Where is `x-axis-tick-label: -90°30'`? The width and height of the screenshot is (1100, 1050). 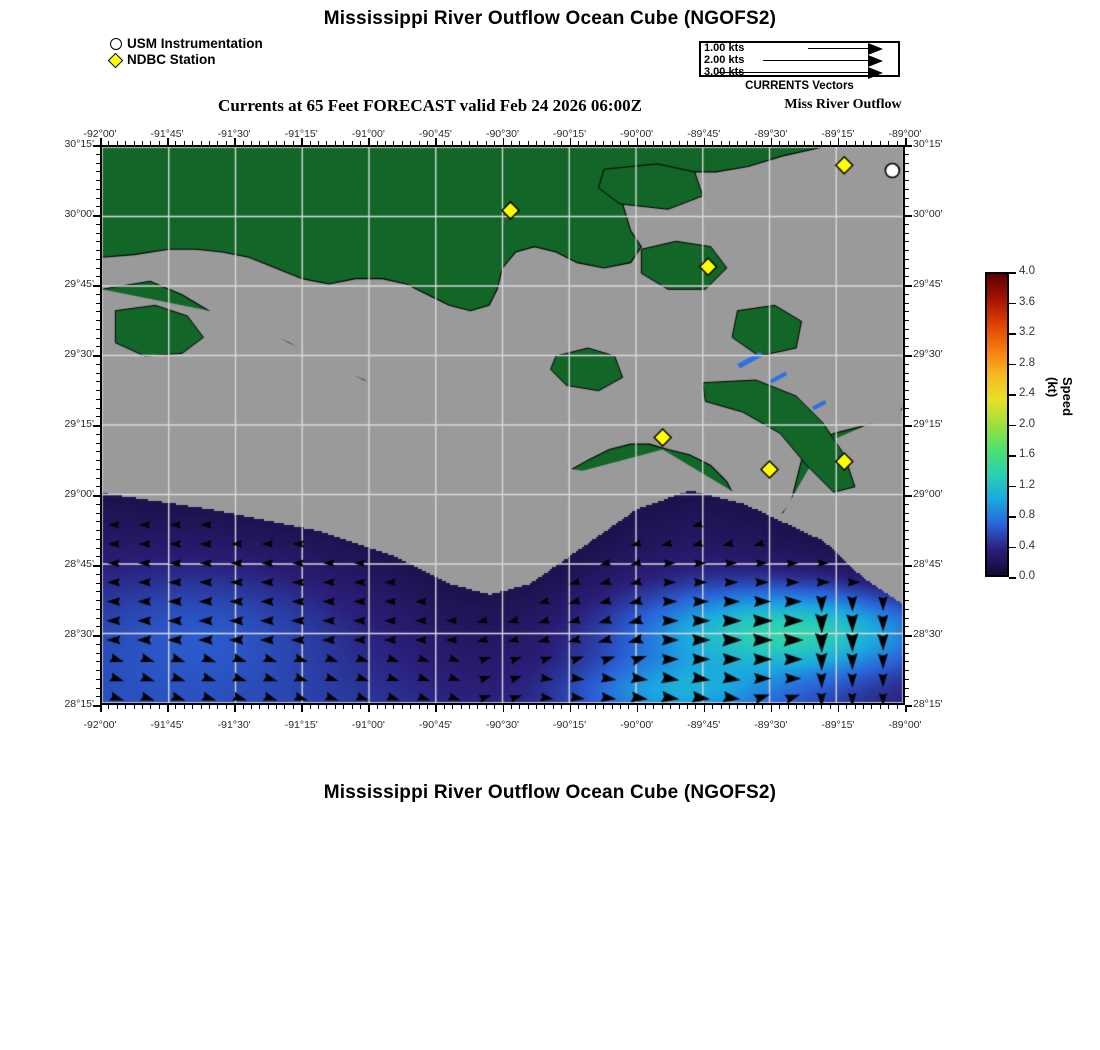 x-axis-tick-label: -90°30' is located at coordinates (502, 134).